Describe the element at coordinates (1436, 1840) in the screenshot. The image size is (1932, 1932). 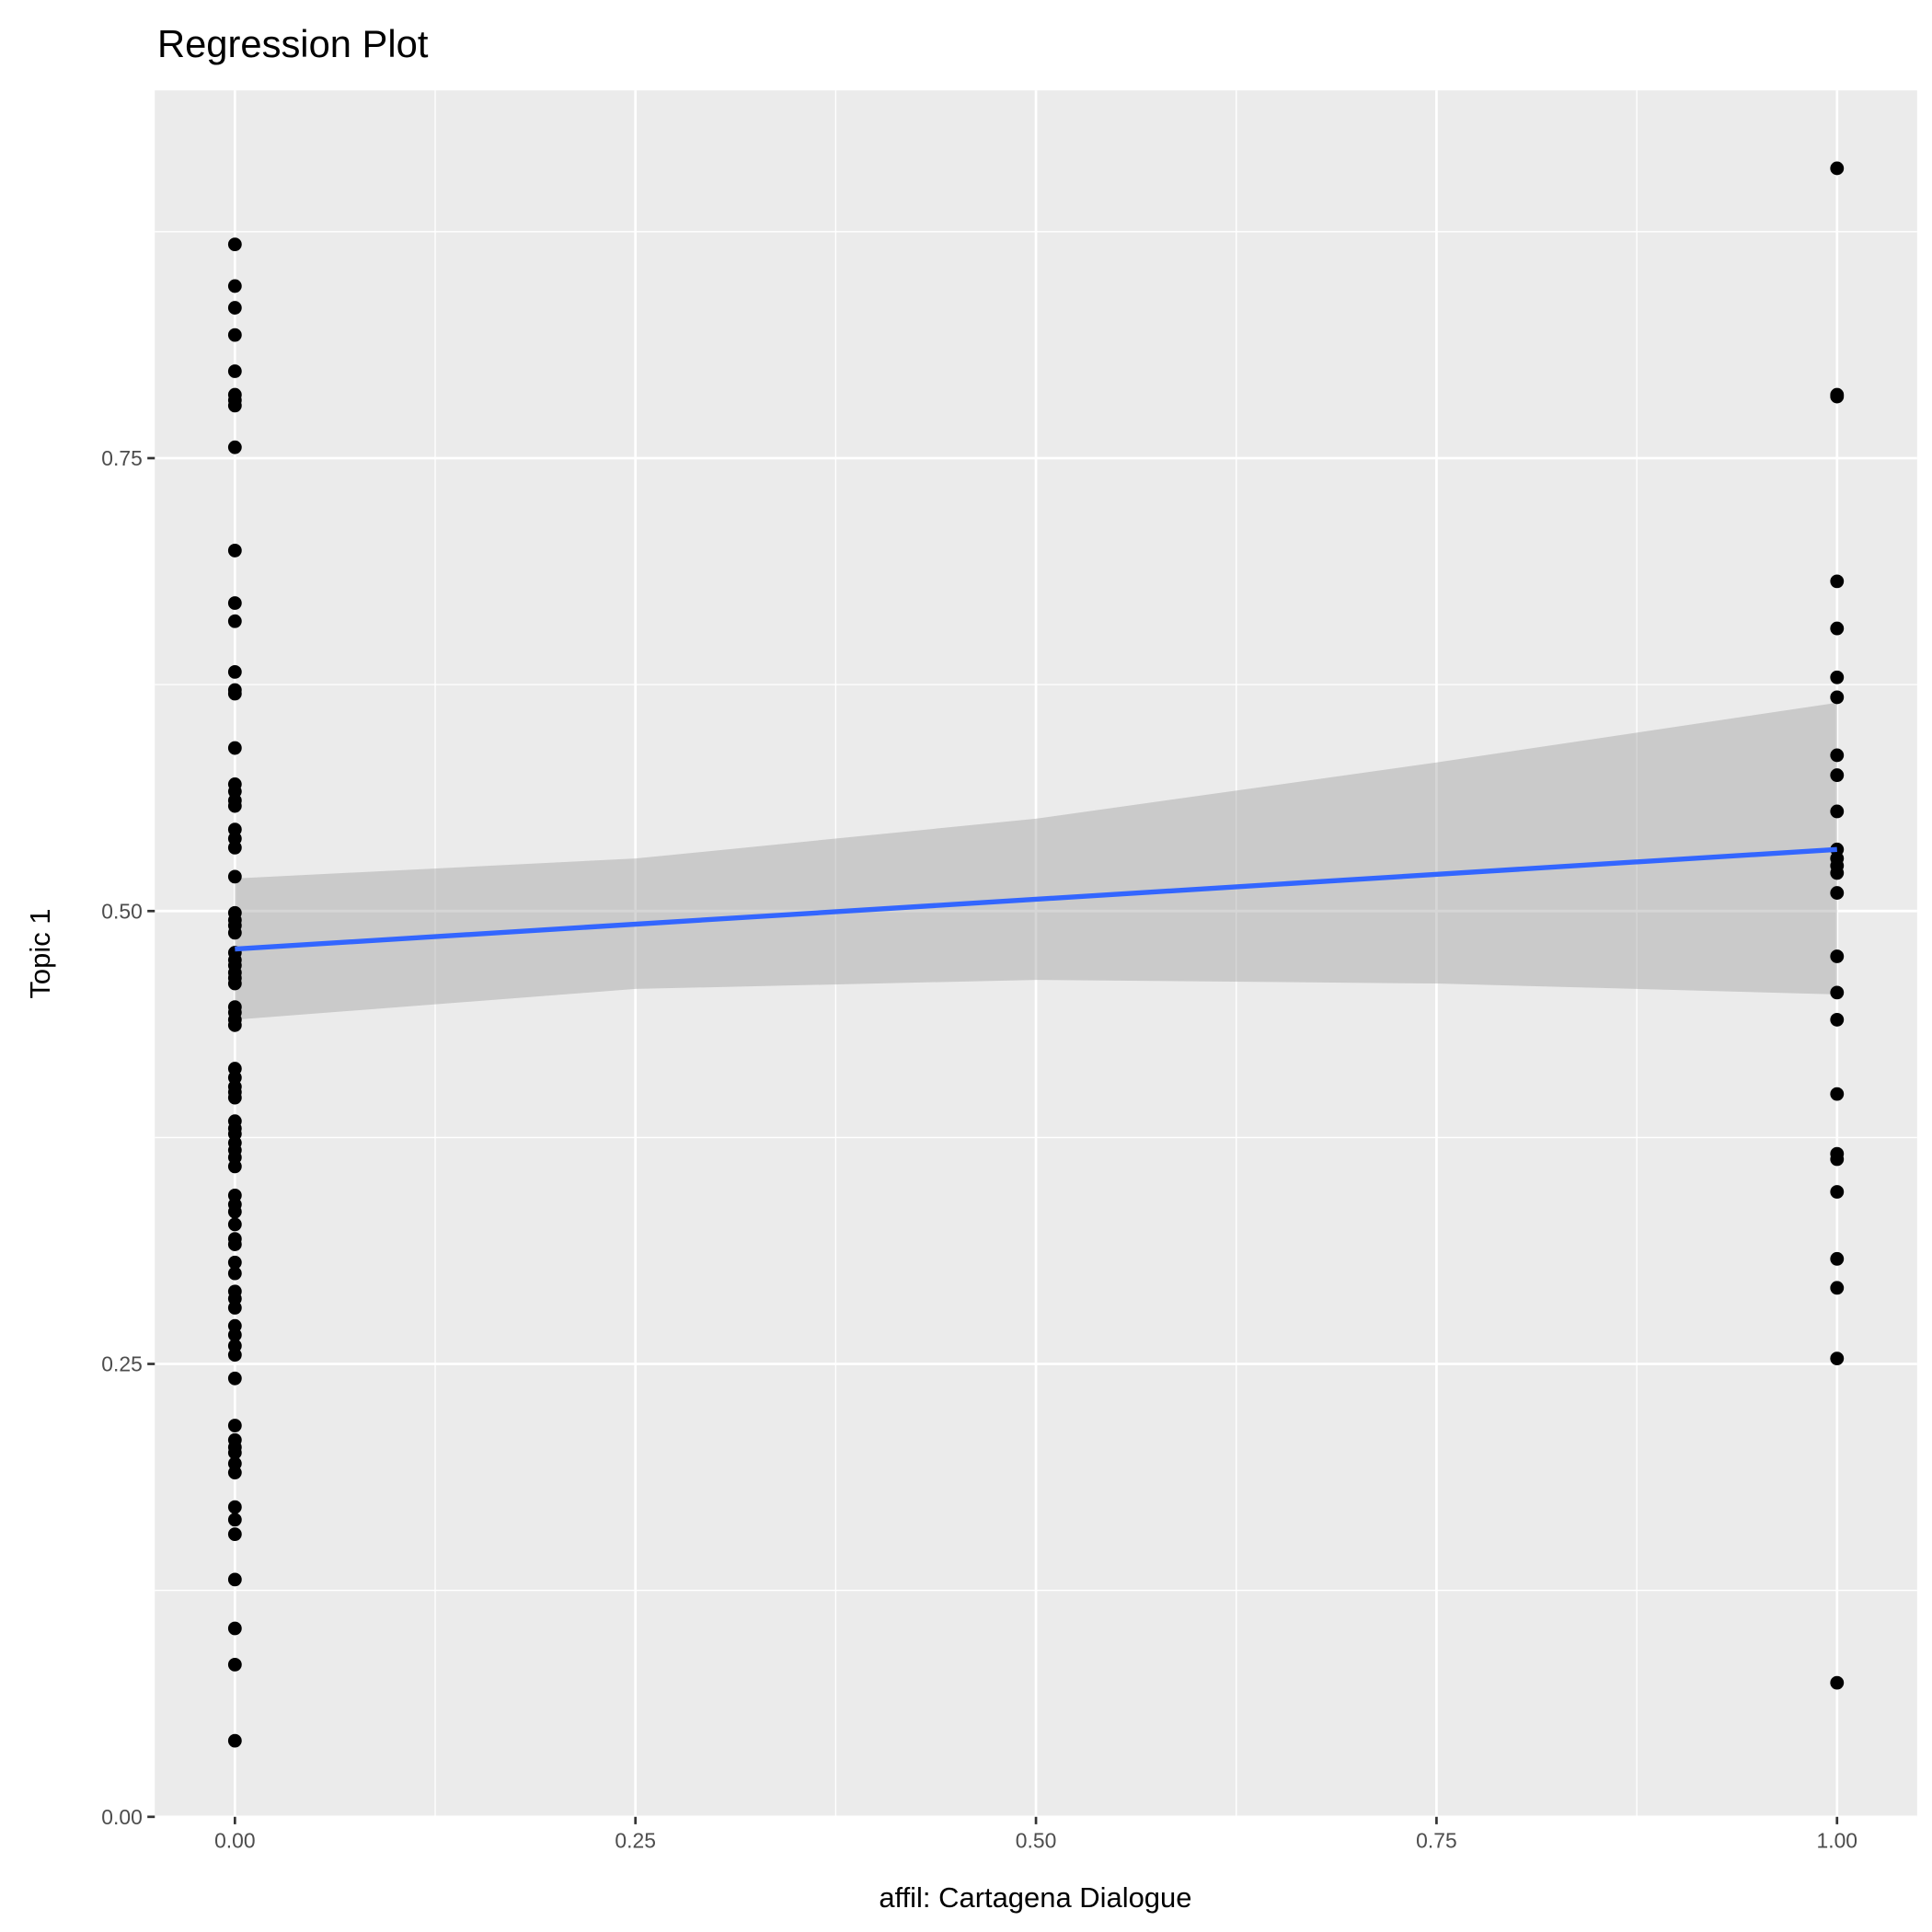
I see `x-tick-label: 0.75` at that location.